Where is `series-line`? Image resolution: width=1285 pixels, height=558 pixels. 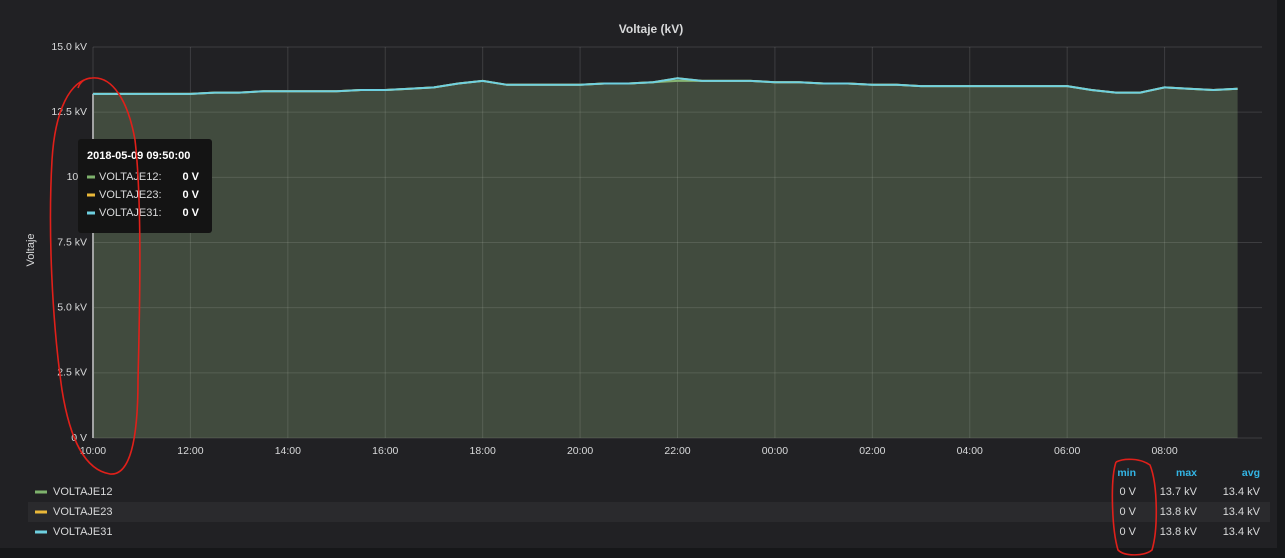 series-line is located at coordinates (665, 86).